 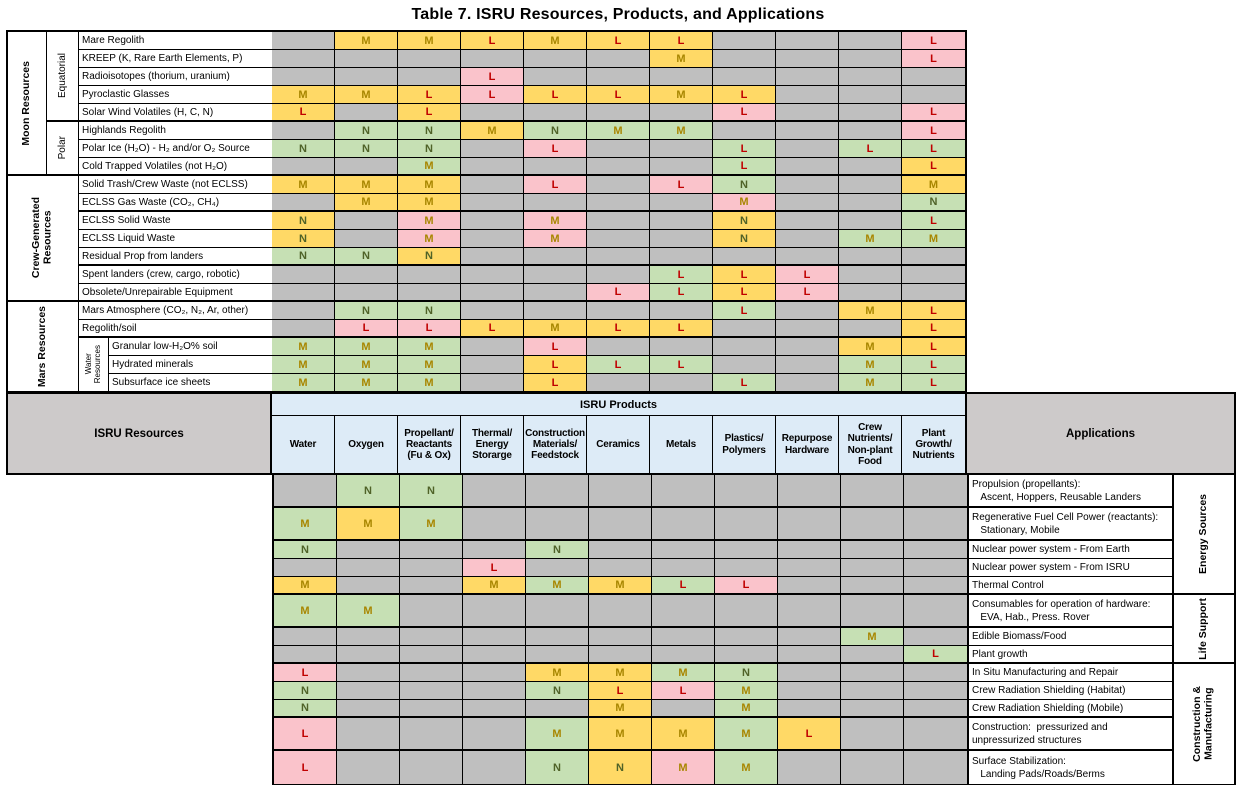 What do you see at coordinates (303, 444) in the screenshot?
I see `product-column-header: Water` at bounding box center [303, 444].